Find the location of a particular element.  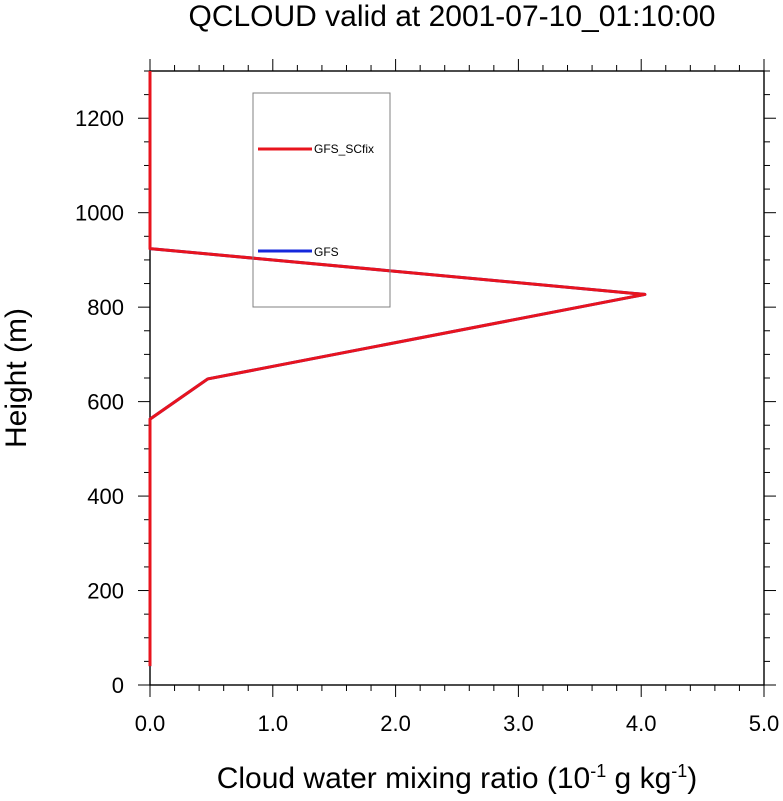

x-tick-label: 4.0 is located at coordinates (641, 723).